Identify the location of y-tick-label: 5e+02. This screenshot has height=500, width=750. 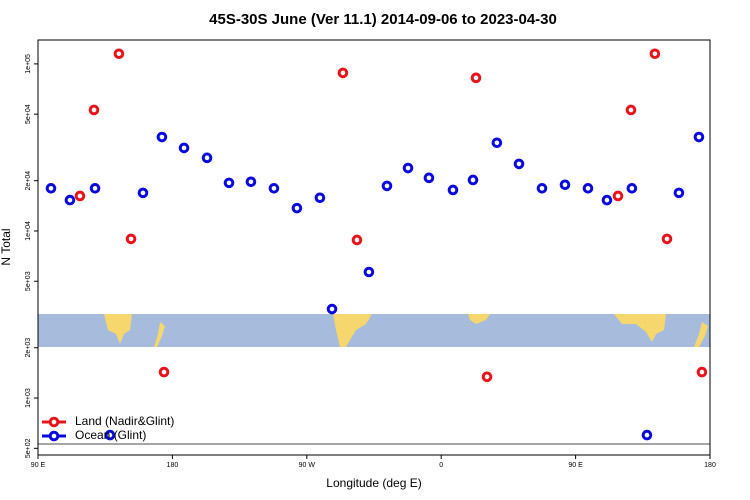
(28, 448).